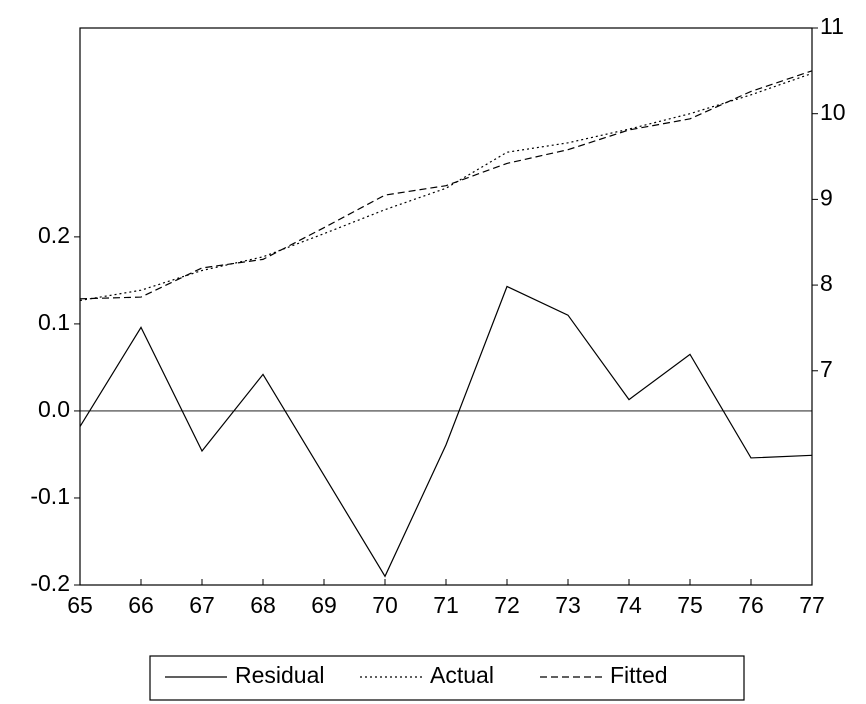 The width and height of the screenshot is (866, 704). What do you see at coordinates (385, 605) in the screenshot?
I see `x-tick-label: 70` at bounding box center [385, 605].